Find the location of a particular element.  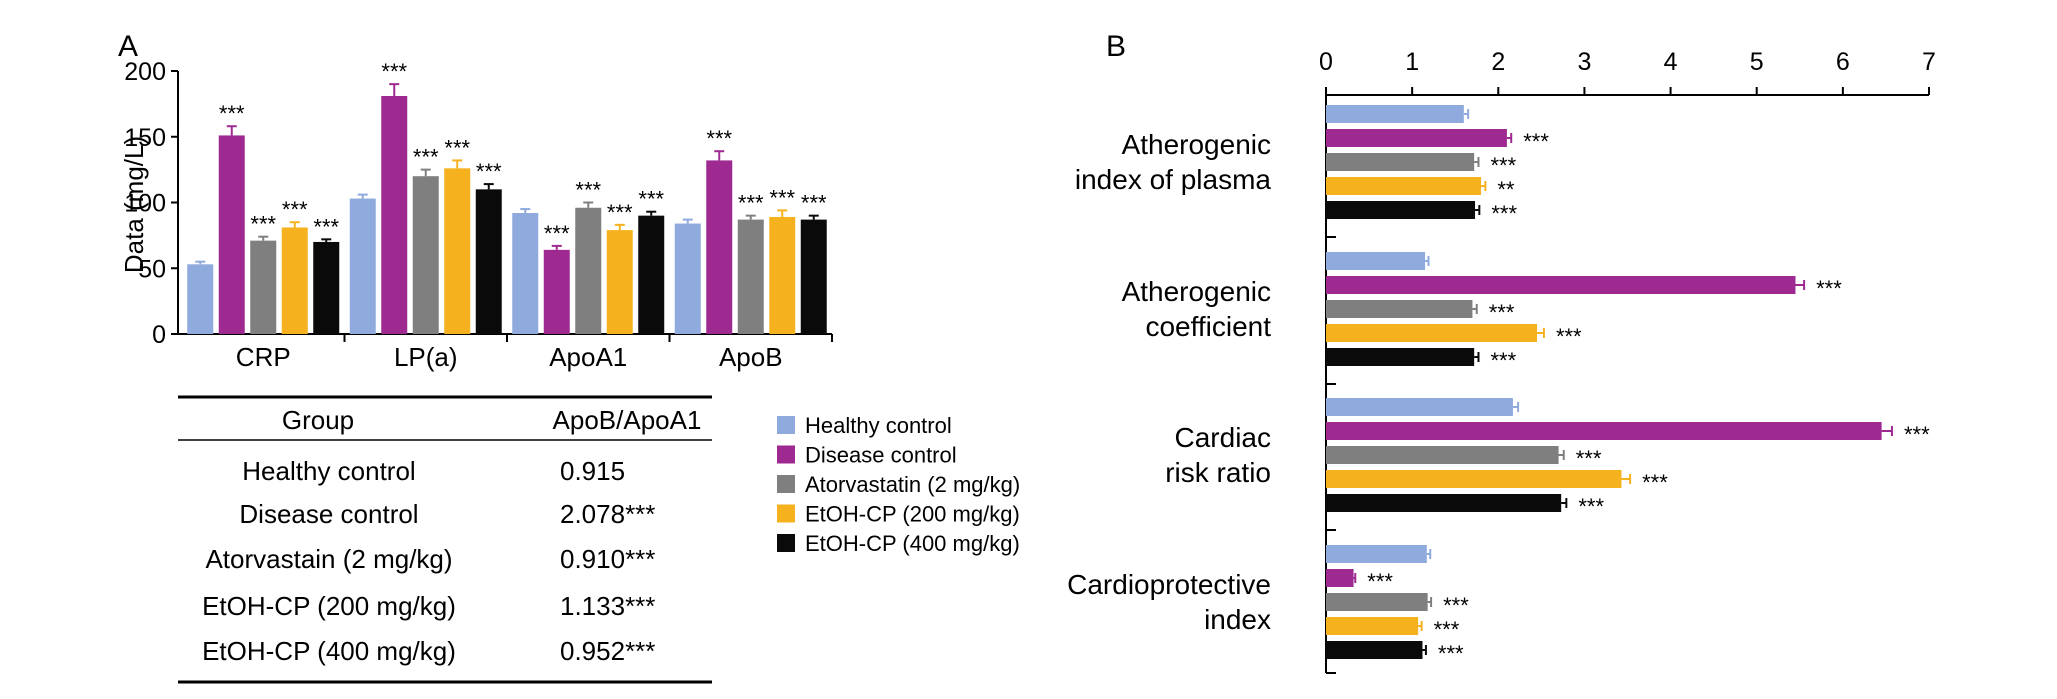

x-tick-label: 2 is located at coordinates (1498, 62).